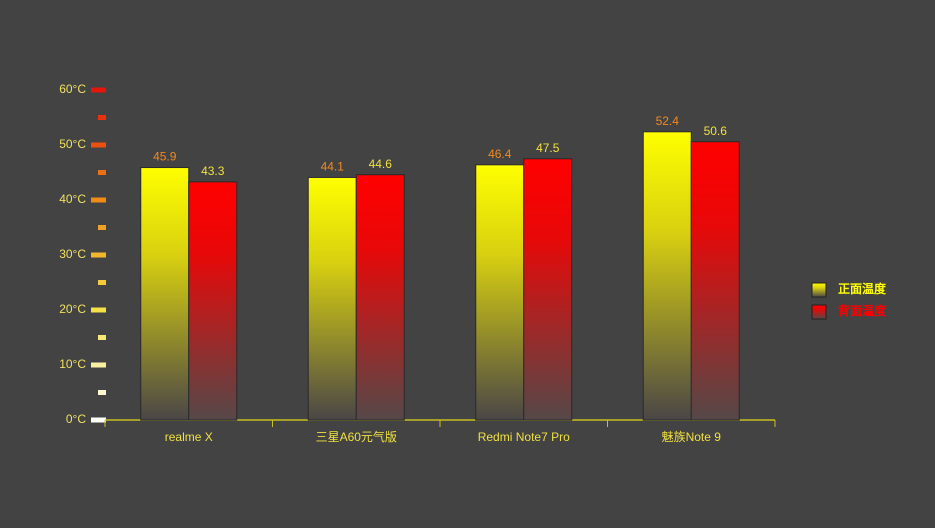 This screenshot has width=935, height=528. What do you see at coordinates (356, 436) in the screenshot?
I see `x-tick-label: 三星A60元气版` at bounding box center [356, 436].